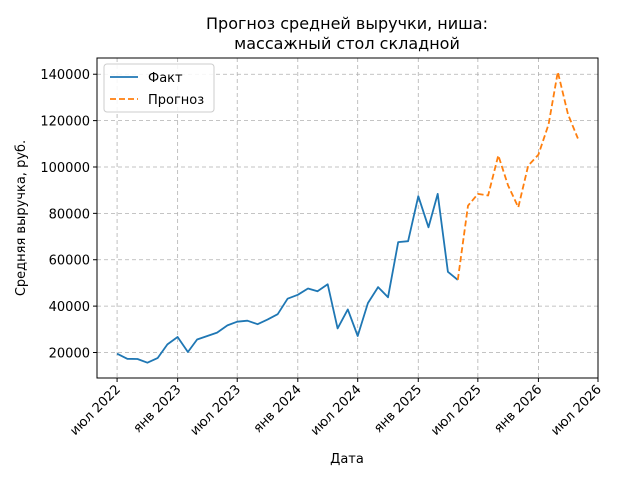 Image resolution: width=640 pixels, height=480 pixels. I want to click on y-axis: 20000 40000 60000 80000 100000 120000 140000, so click(68, 214).